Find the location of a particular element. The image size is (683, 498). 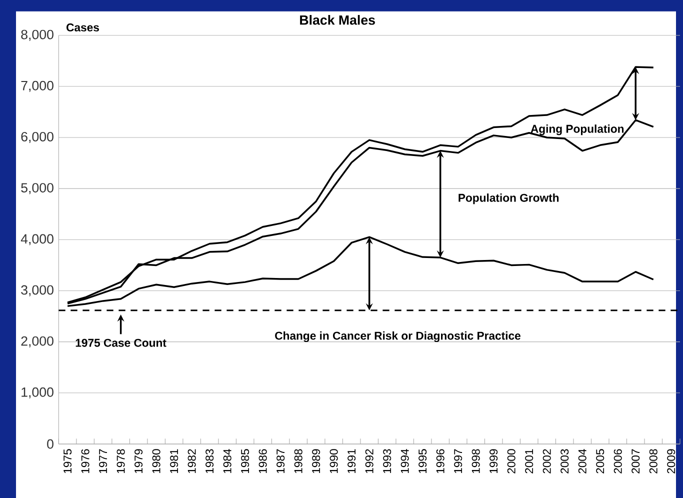

y-tick-label: 3,000 is located at coordinates (37, 290).